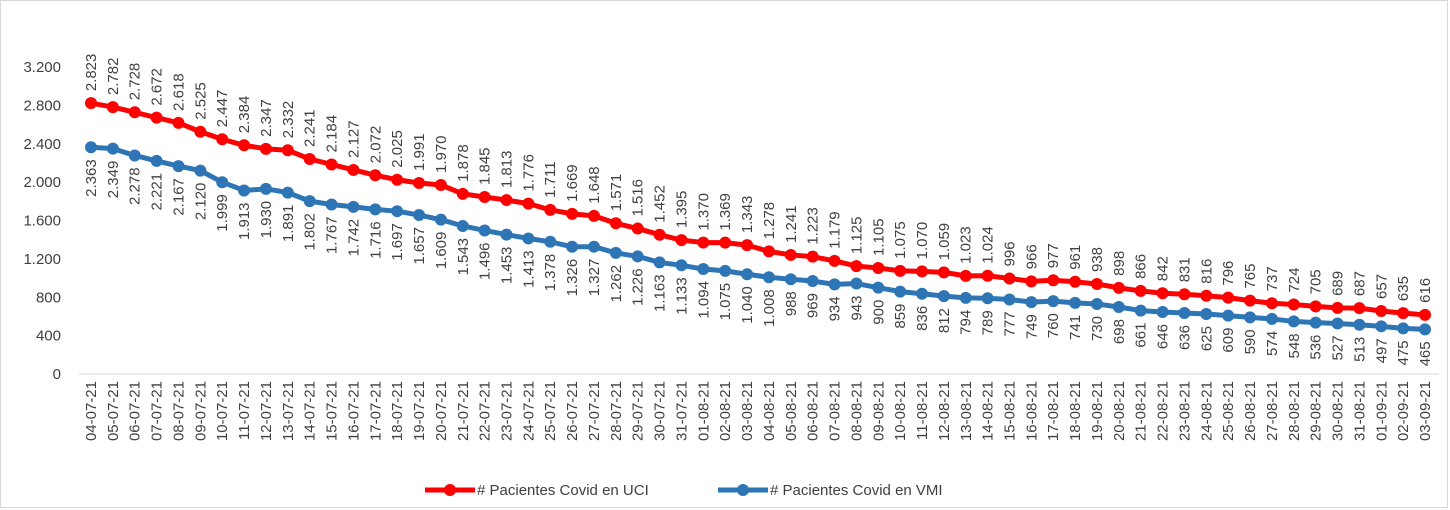 This screenshot has height=510, width=1450. What do you see at coordinates (725, 411) in the screenshot?
I see `x-tick-label: 02-08-21` at bounding box center [725, 411].